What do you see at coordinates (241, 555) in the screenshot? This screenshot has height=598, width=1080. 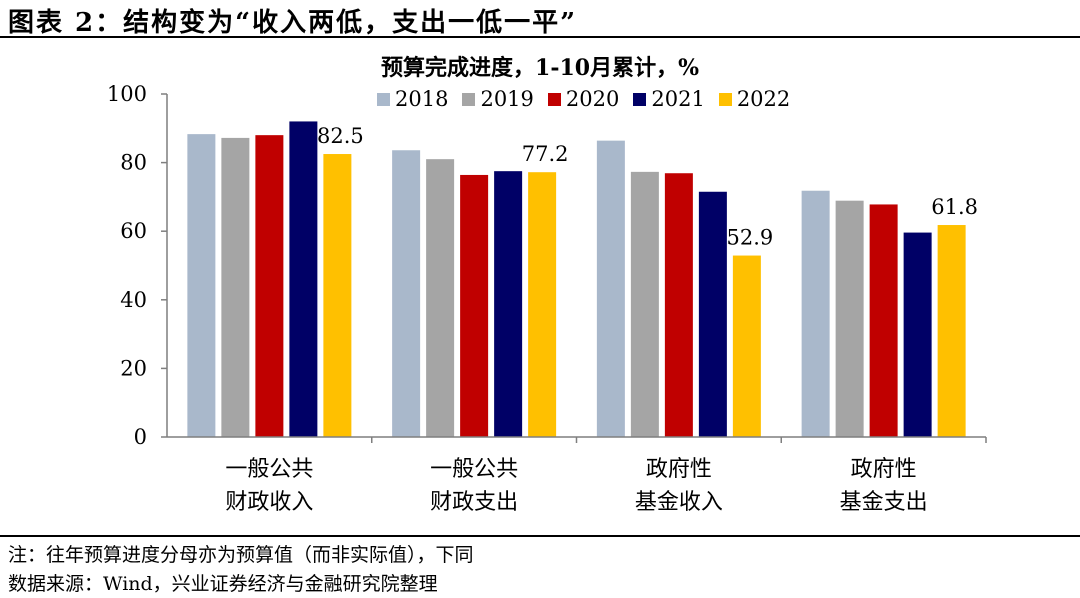 I see `footnote-note: 注：往年预算进度分母亦为预算值（而非实际值），下同` at bounding box center [241, 555].